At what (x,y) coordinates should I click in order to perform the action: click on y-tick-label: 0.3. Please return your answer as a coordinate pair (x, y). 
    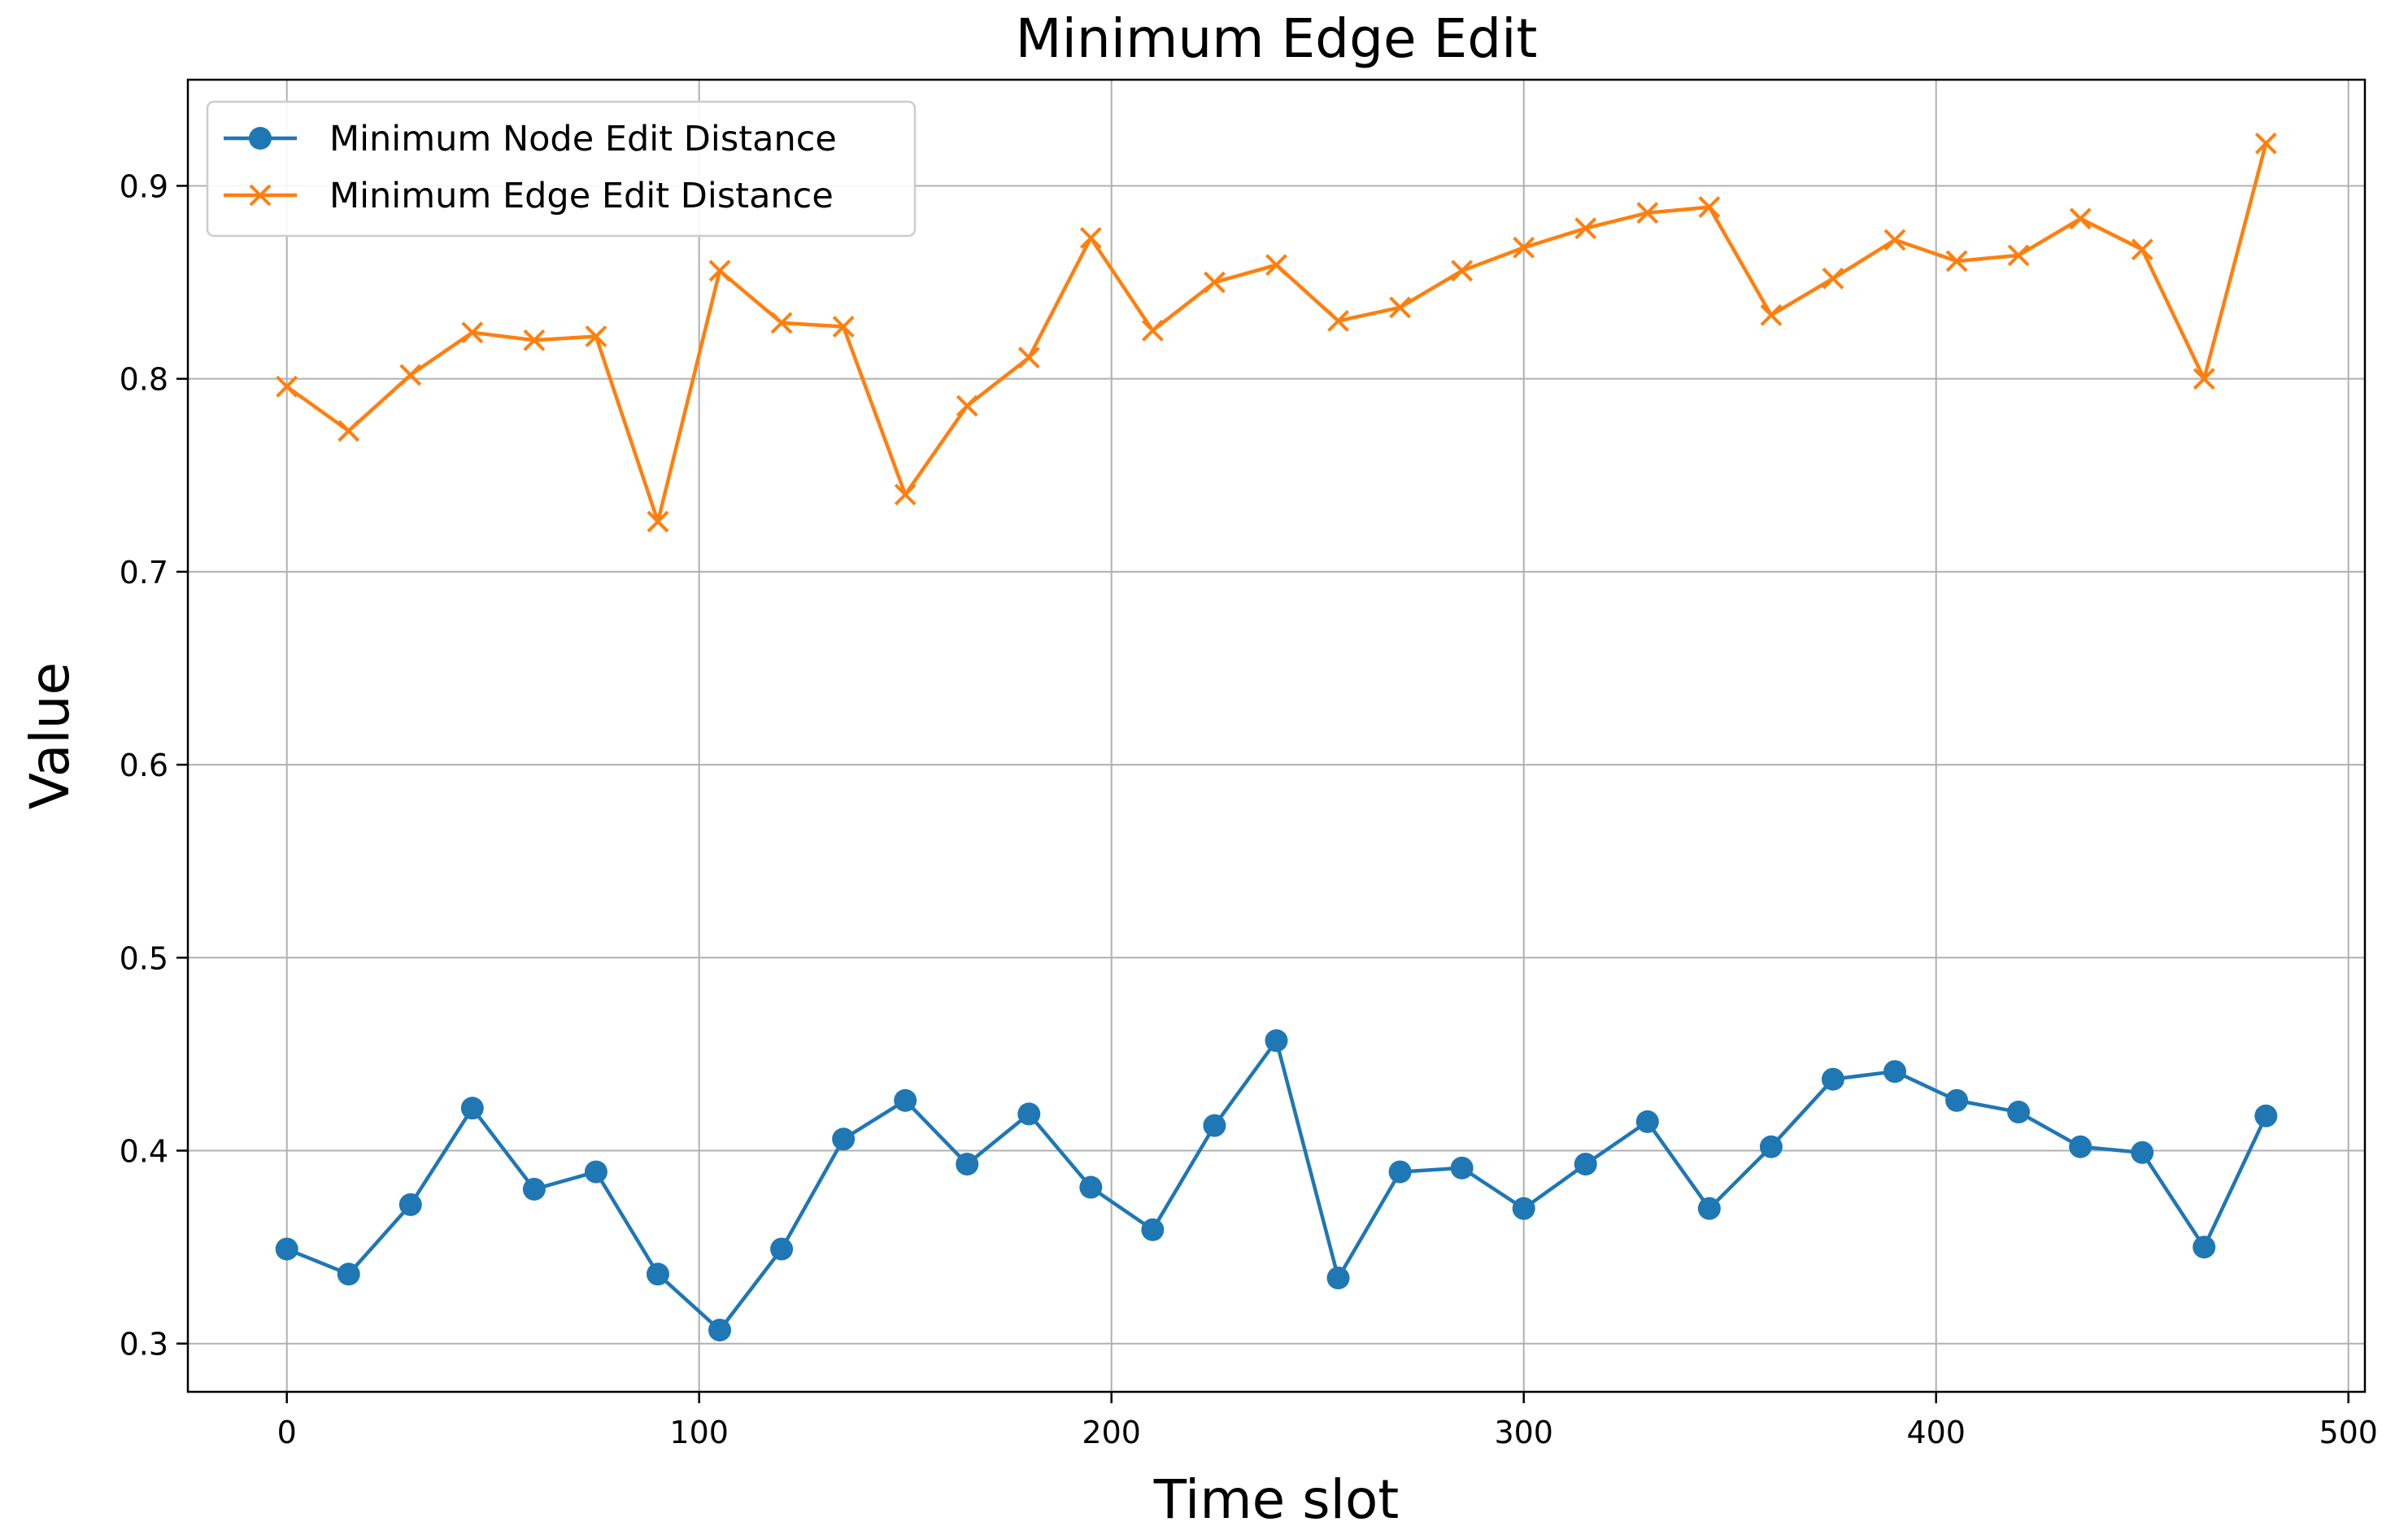
    Looking at the image, I should click on (144, 1345).